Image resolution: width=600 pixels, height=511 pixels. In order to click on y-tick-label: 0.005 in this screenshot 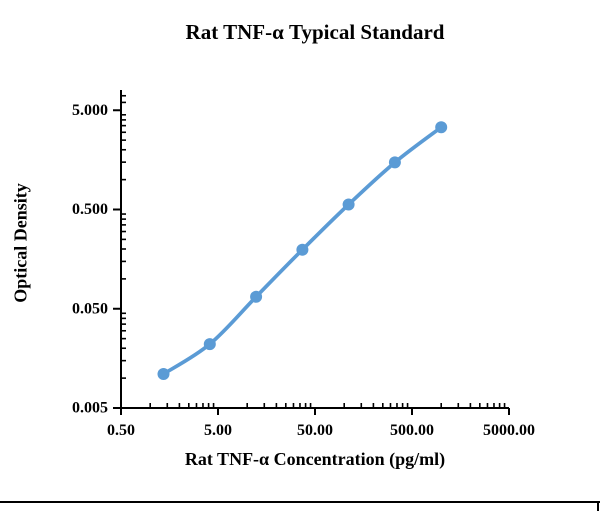, I will do `click(90, 408)`.